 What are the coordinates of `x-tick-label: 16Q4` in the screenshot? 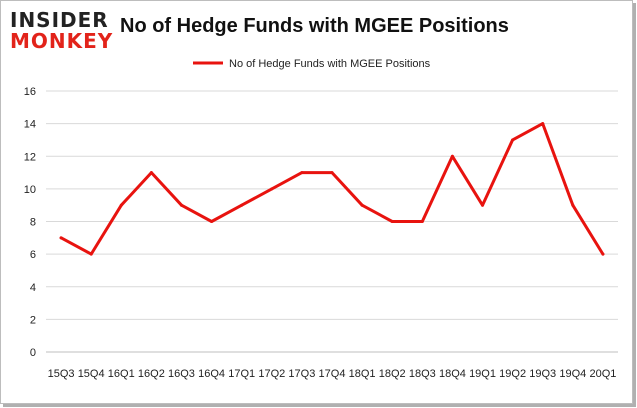 It's located at (211, 374).